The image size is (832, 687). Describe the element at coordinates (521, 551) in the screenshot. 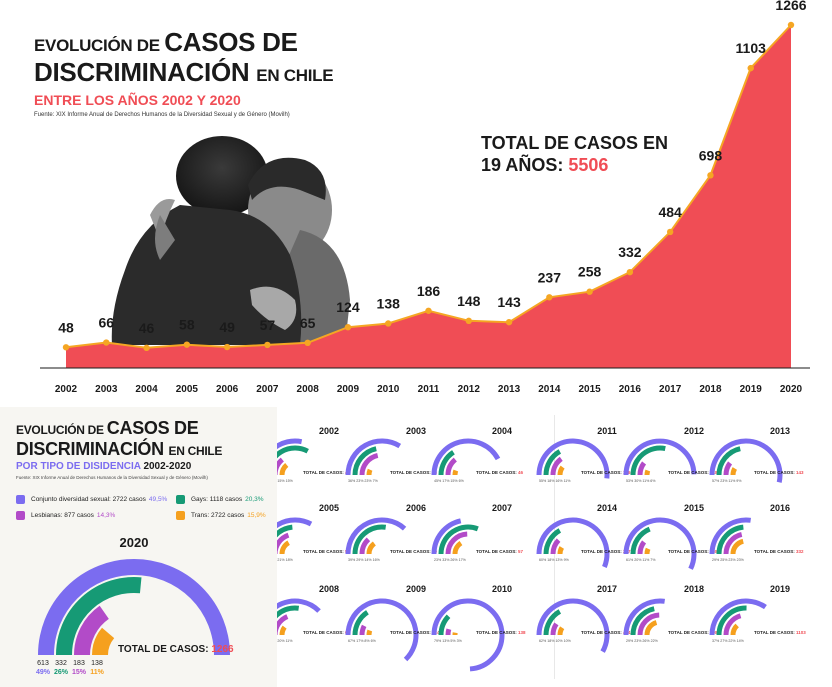

I see `small-total-value: 57` at that location.